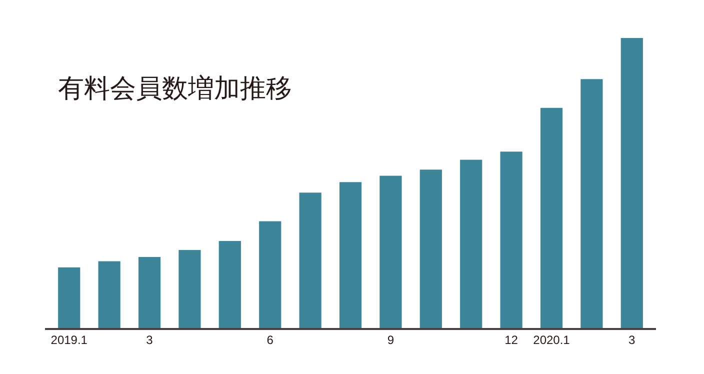 Image resolution: width=704 pixels, height=374 pixels. Describe the element at coordinates (270, 340) in the screenshot. I see `x-tick-label: 6` at that location.